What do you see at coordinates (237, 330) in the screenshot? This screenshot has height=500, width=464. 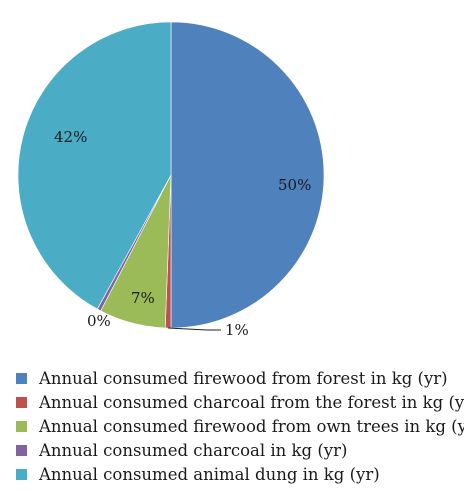 I see `data-label-forest-charcoal: 1%` at bounding box center [237, 330].